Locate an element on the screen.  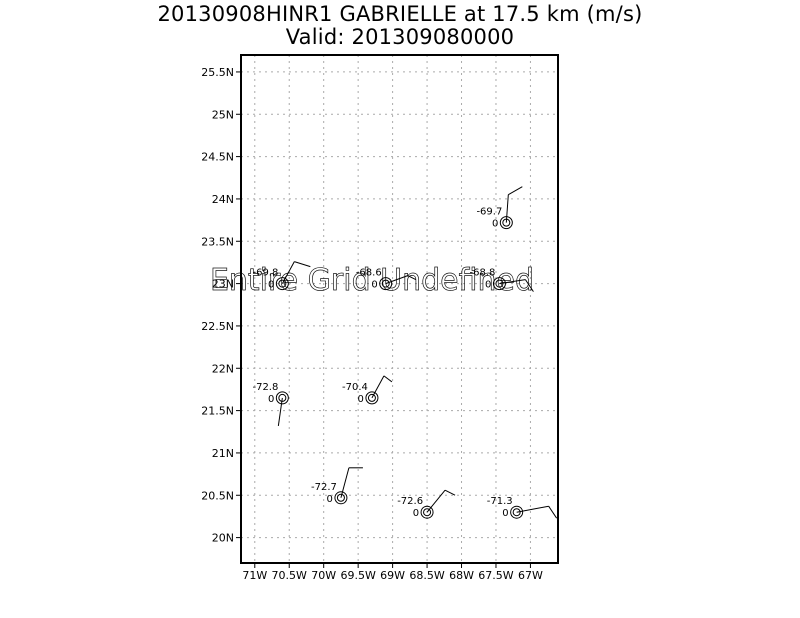
y-tick-label: 20.5N is located at coordinates (217, 495).